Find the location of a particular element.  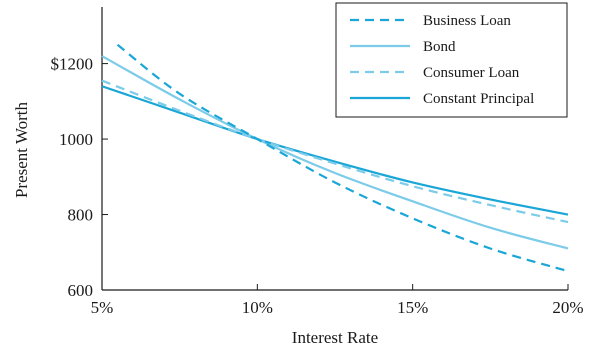

y-tick-label: 800 is located at coordinates (81, 215).